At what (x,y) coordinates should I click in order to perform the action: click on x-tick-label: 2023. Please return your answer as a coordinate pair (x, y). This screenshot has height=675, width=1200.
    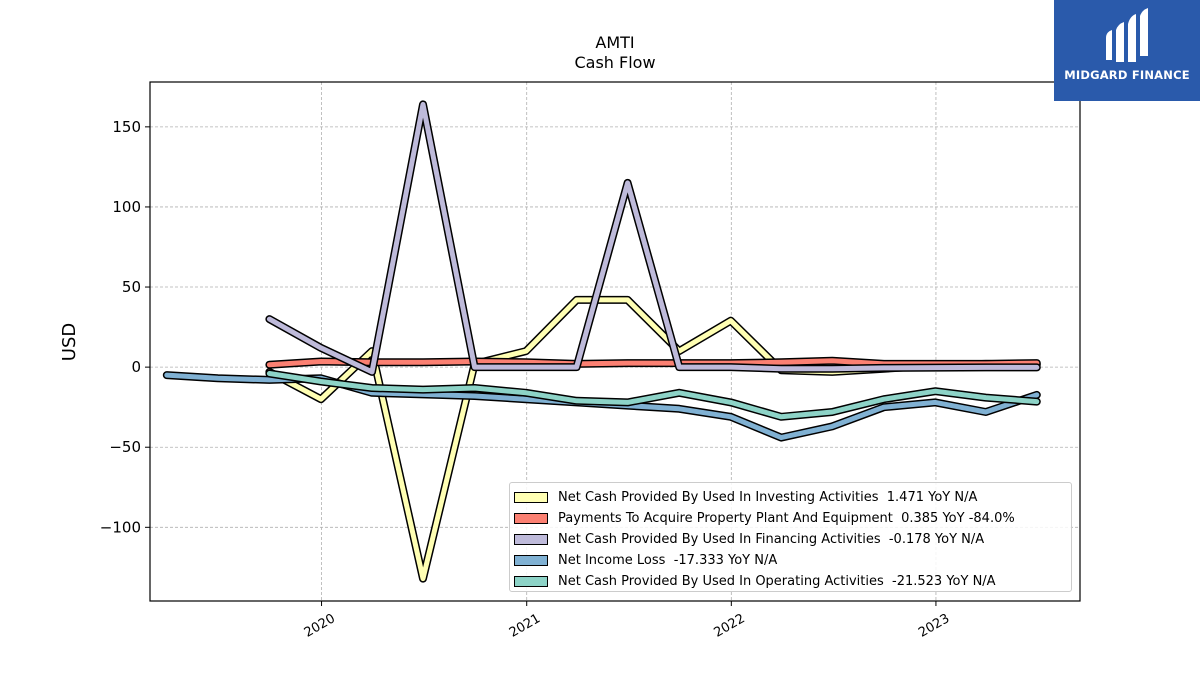
    Looking at the image, I should click on (934, 626).